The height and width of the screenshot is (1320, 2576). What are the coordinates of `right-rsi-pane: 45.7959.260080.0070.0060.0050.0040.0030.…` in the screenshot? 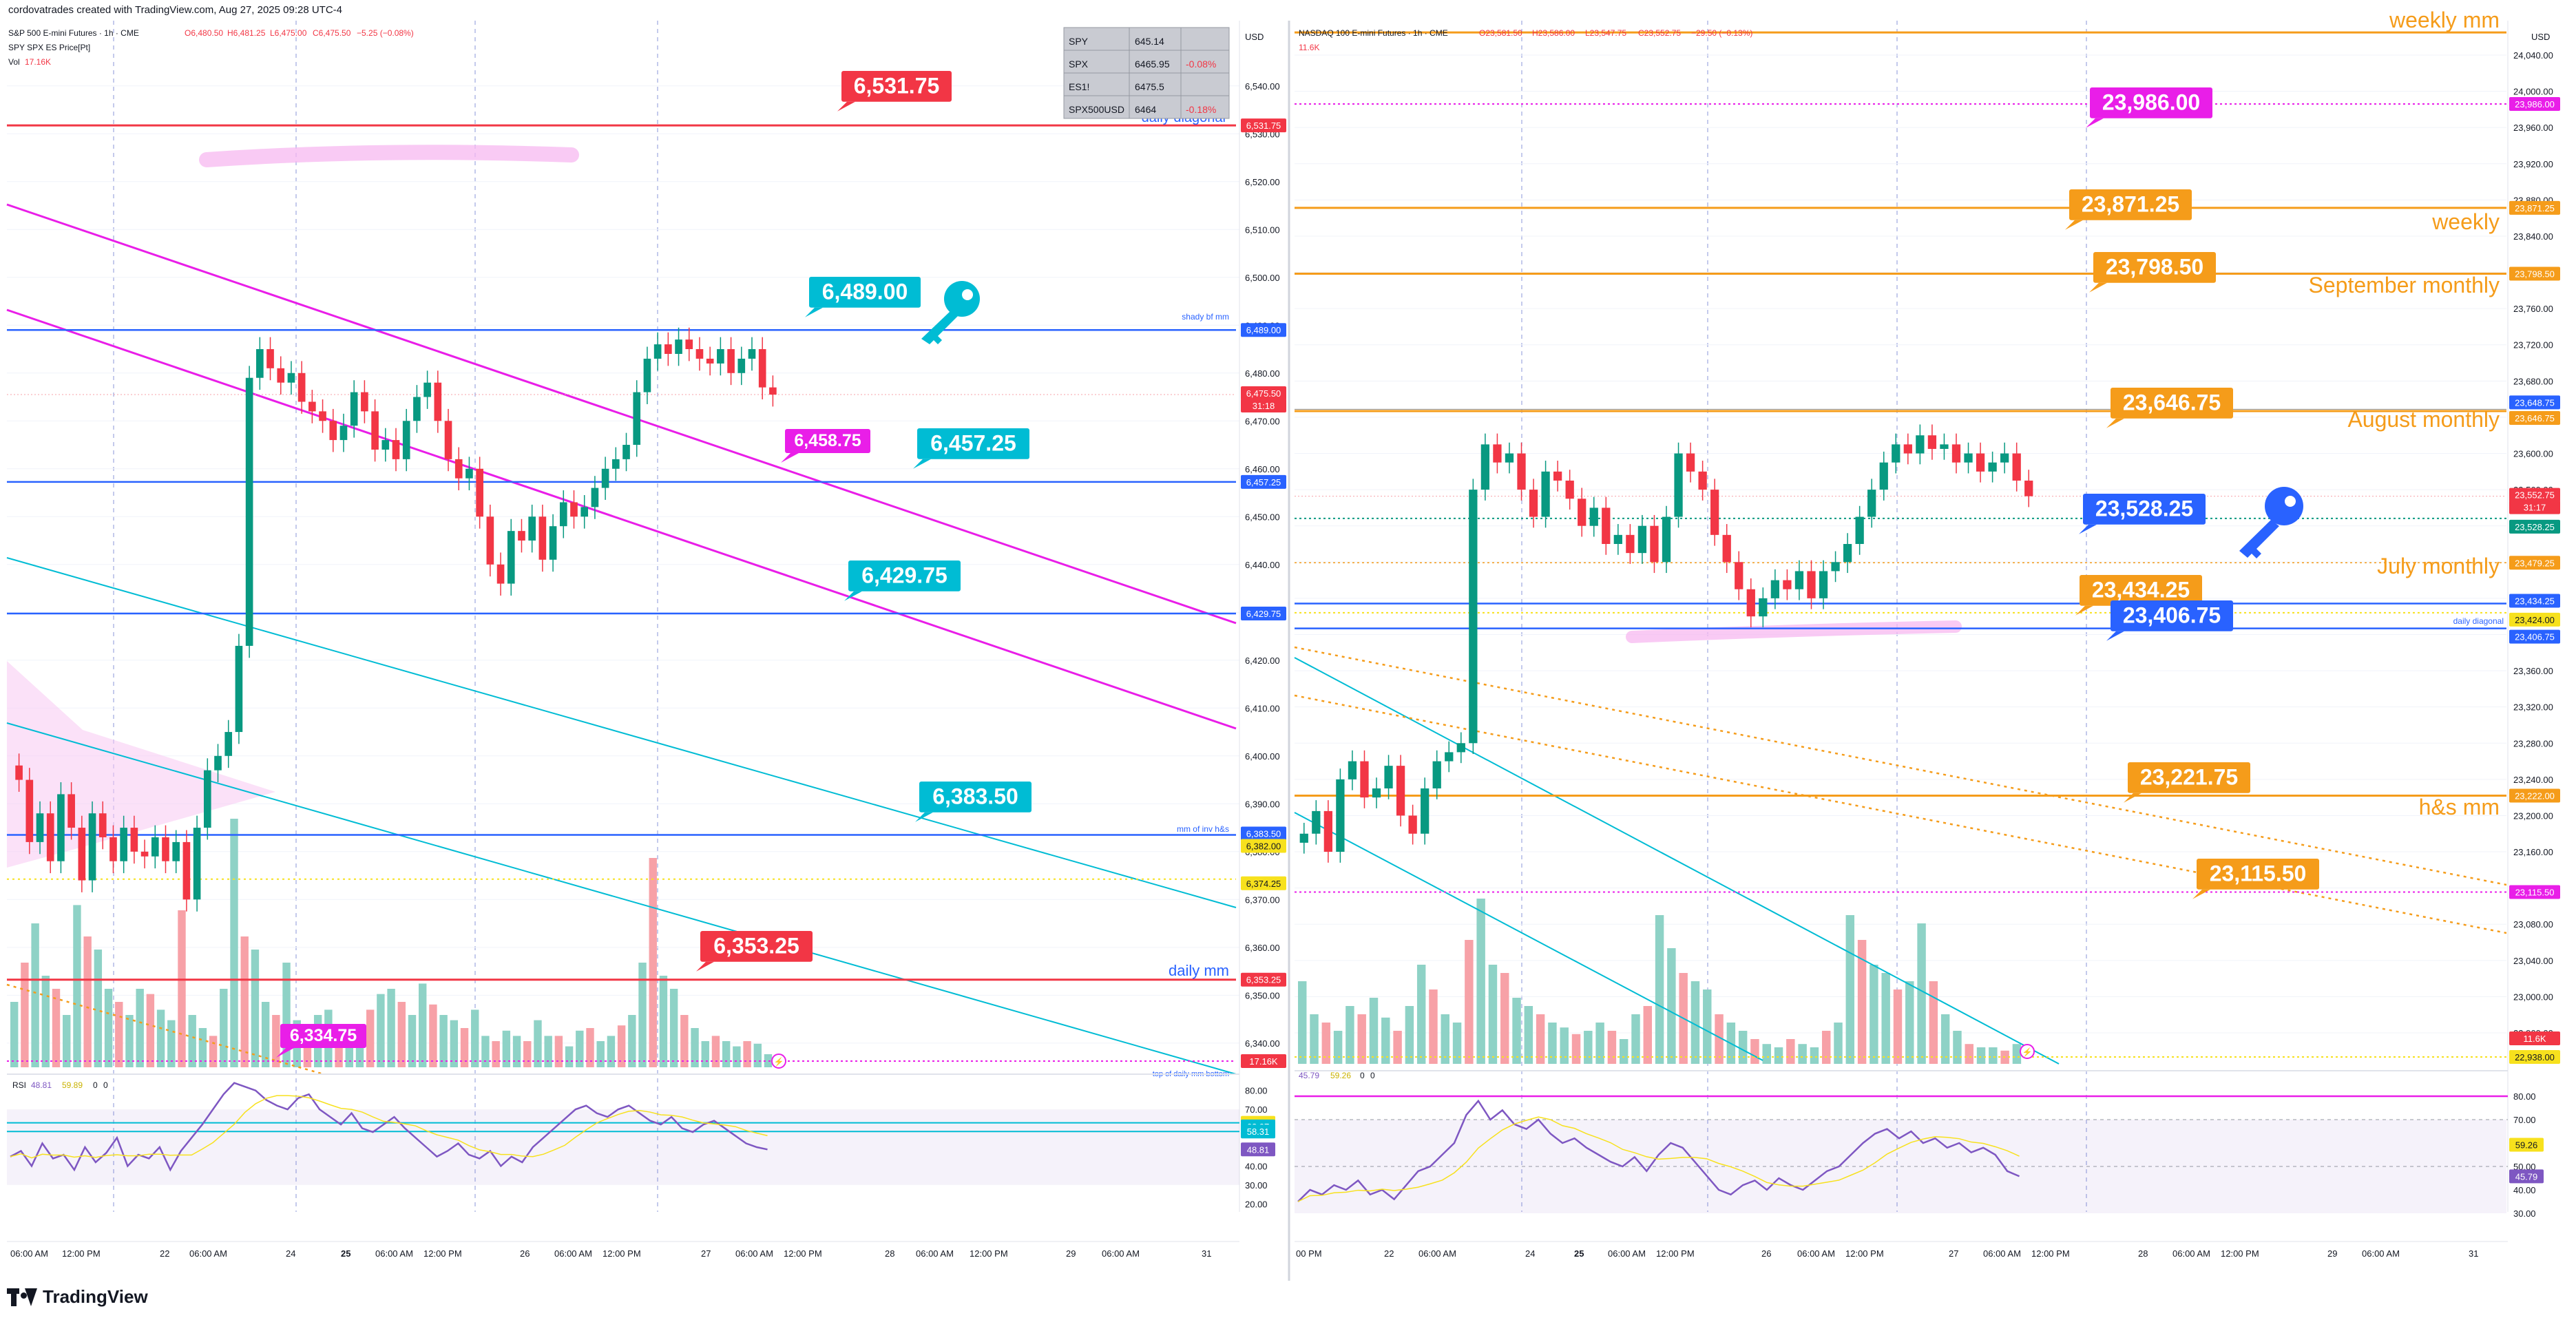 It's located at (1919, 1144).